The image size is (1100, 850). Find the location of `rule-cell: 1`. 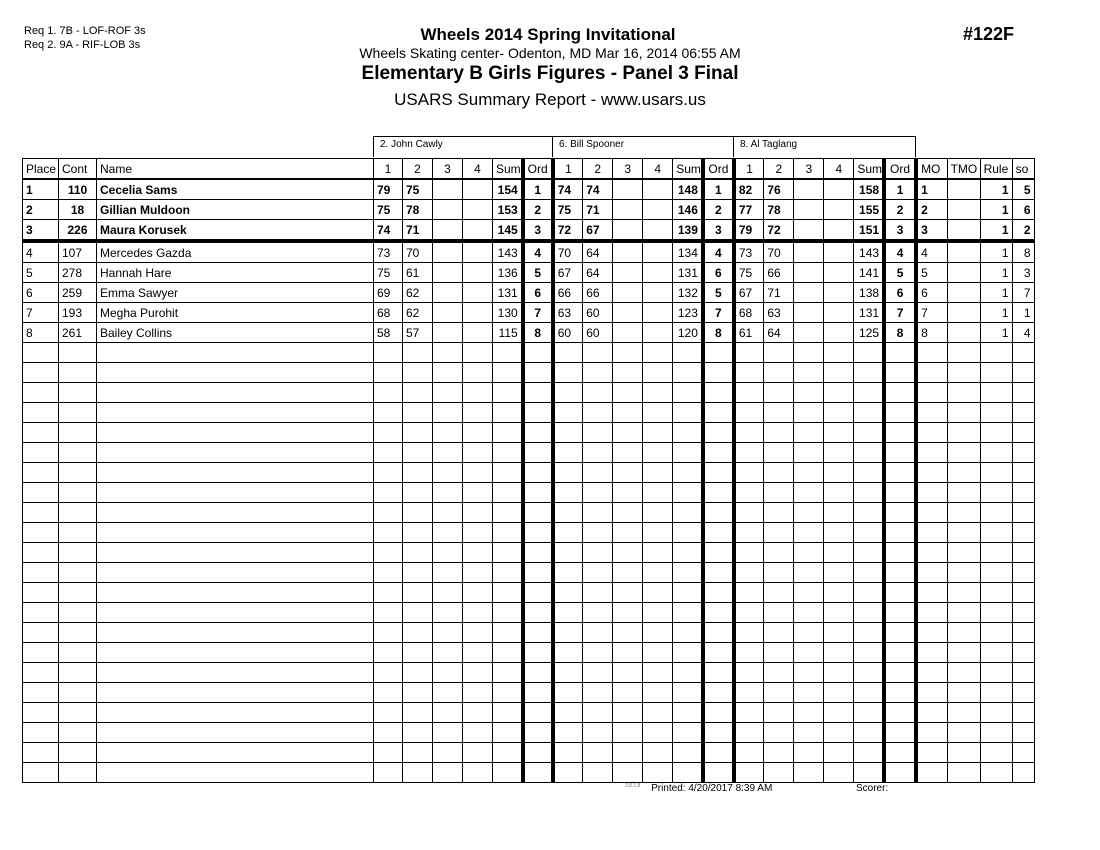

rule-cell: 1 is located at coordinates (996, 209).